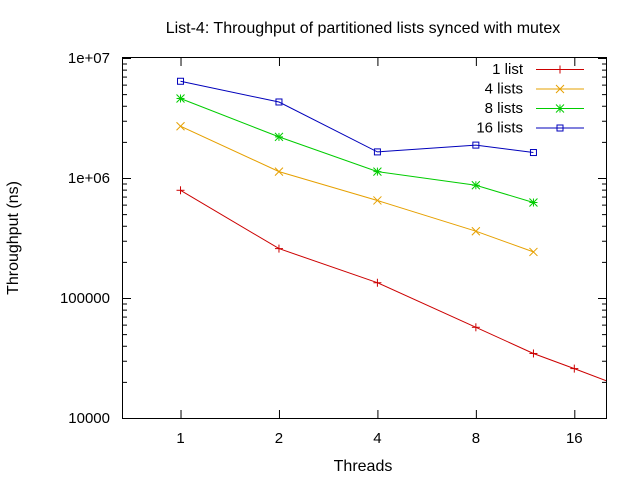 This screenshot has width=640, height=480. I want to click on y-tick-label: 1e+07, so click(89, 58).